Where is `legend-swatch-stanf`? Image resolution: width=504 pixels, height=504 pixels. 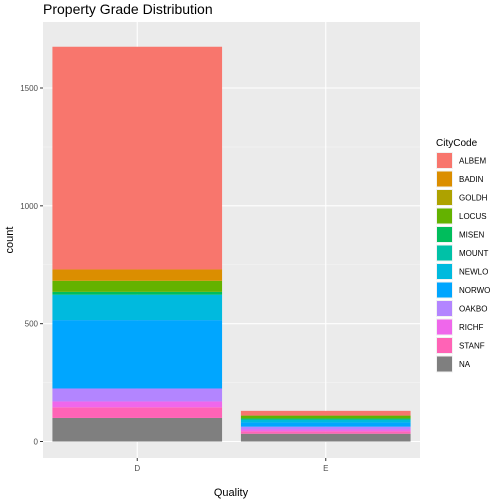 legend-swatch-stanf is located at coordinates (444, 345).